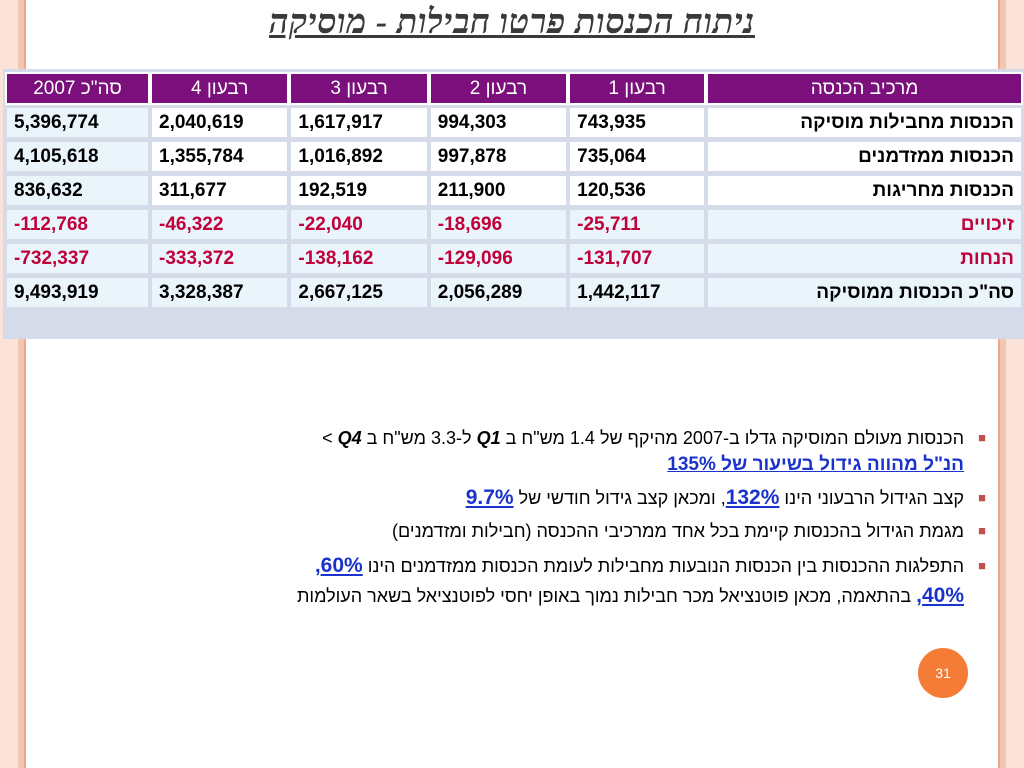 The height and width of the screenshot is (768, 1024). I want to click on row-label: הנחות, so click(864, 258).